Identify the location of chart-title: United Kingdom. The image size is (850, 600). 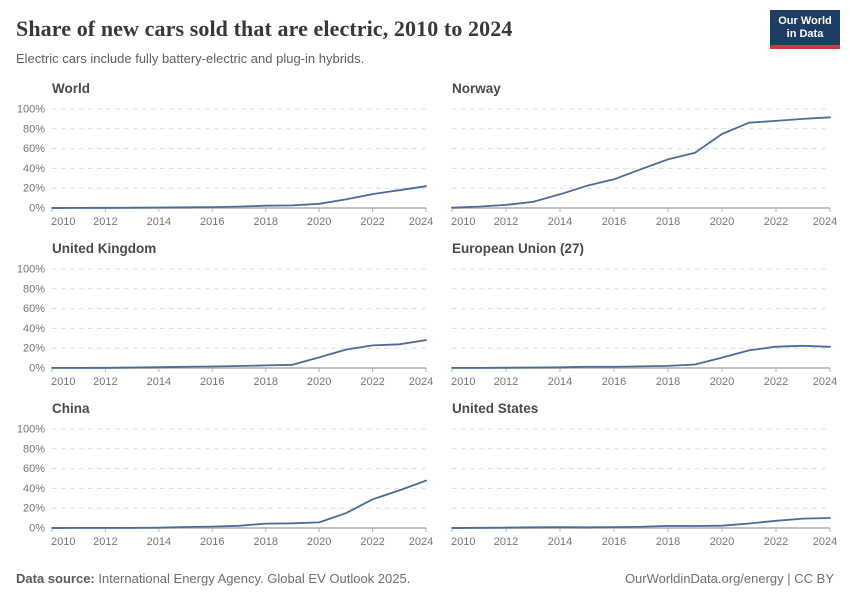
(104, 248).